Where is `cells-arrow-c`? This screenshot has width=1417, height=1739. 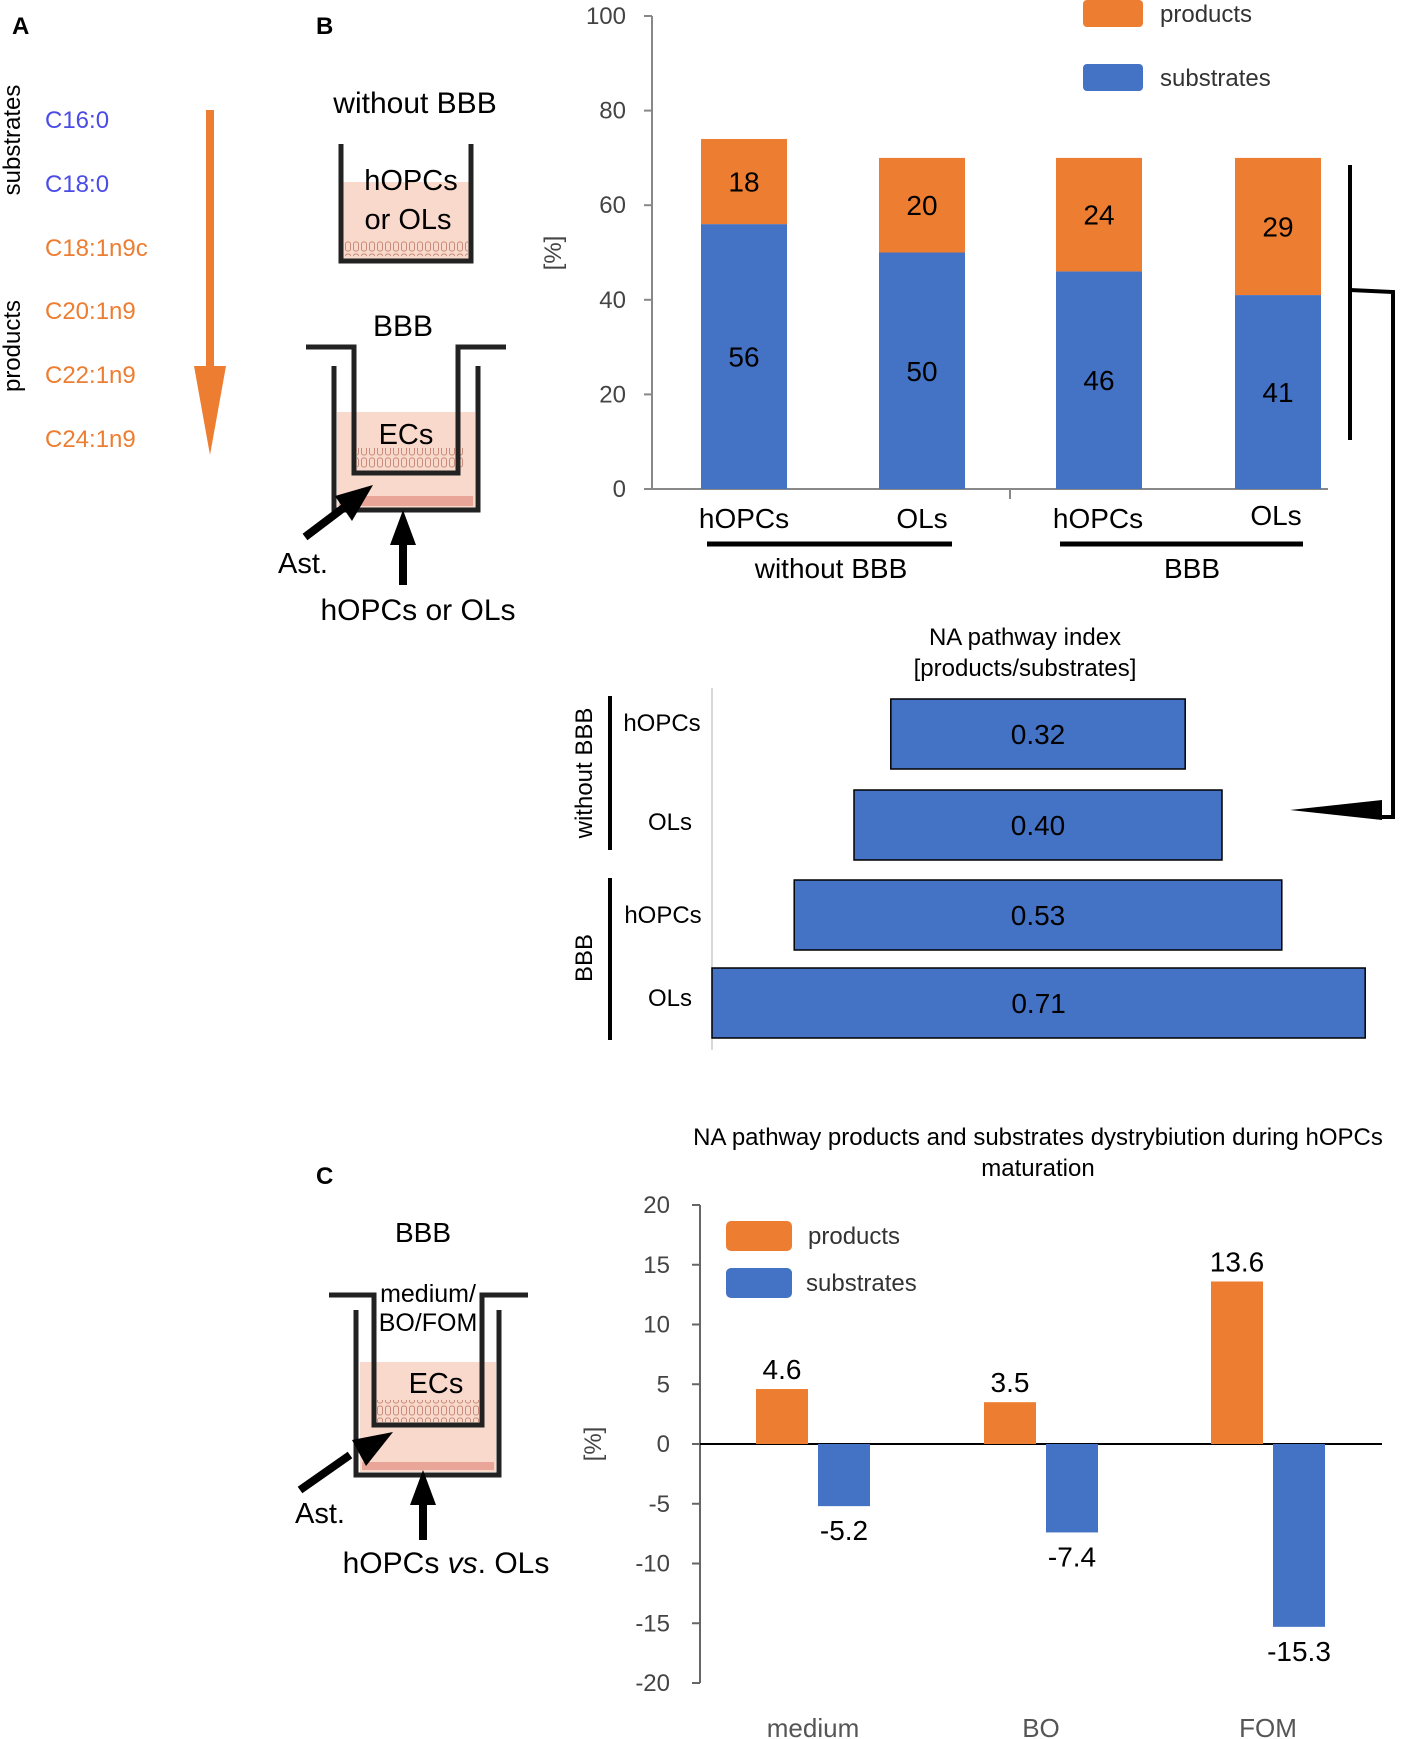 cells-arrow-c is located at coordinates (423, 1505).